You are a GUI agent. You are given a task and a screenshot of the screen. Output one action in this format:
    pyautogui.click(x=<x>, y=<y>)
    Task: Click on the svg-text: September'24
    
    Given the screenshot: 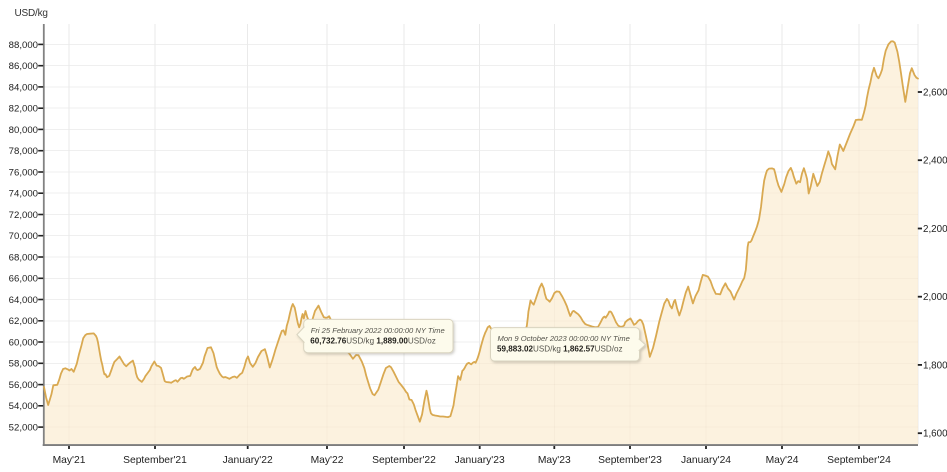 What is the action you would take?
    pyautogui.click(x=859, y=460)
    